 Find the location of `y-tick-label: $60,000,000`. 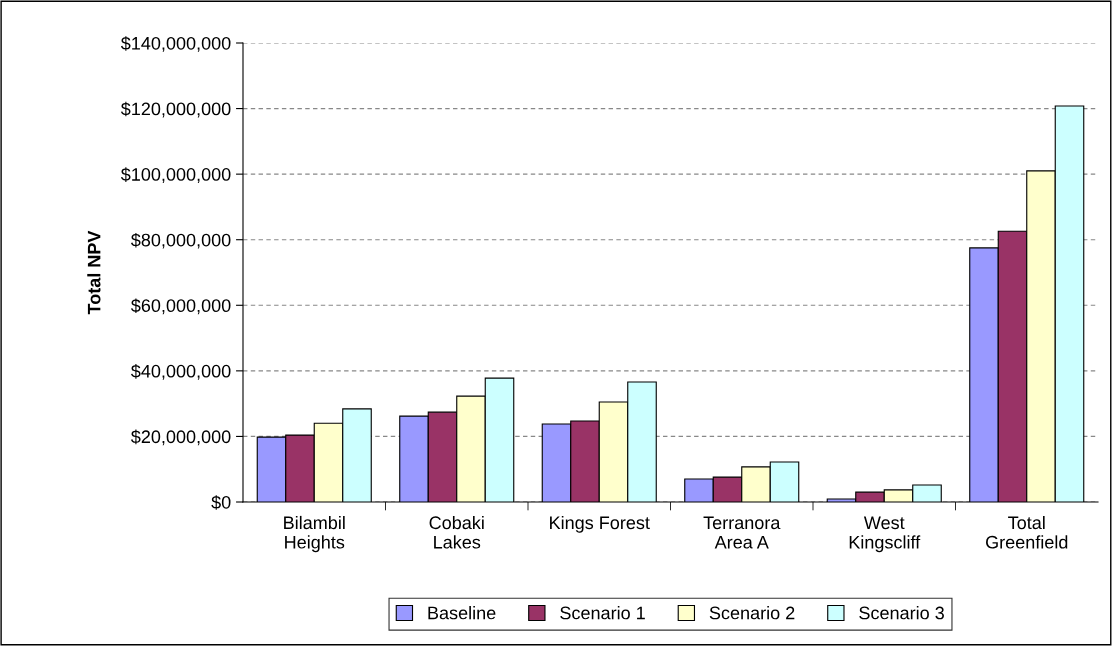

y-tick-label: $60,000,000 is located at coordinates (180, 306).